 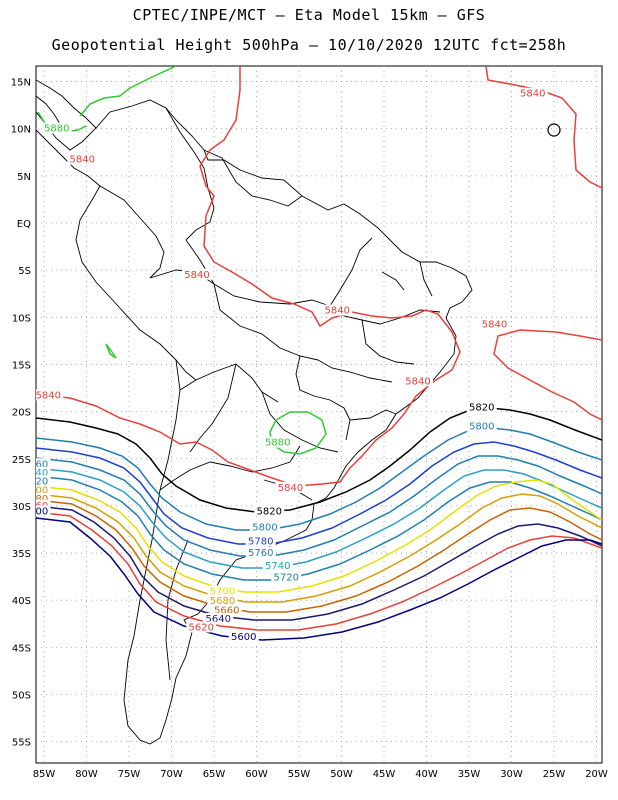 I want to click on contour-label: 5760, so click(x=260, y=553).